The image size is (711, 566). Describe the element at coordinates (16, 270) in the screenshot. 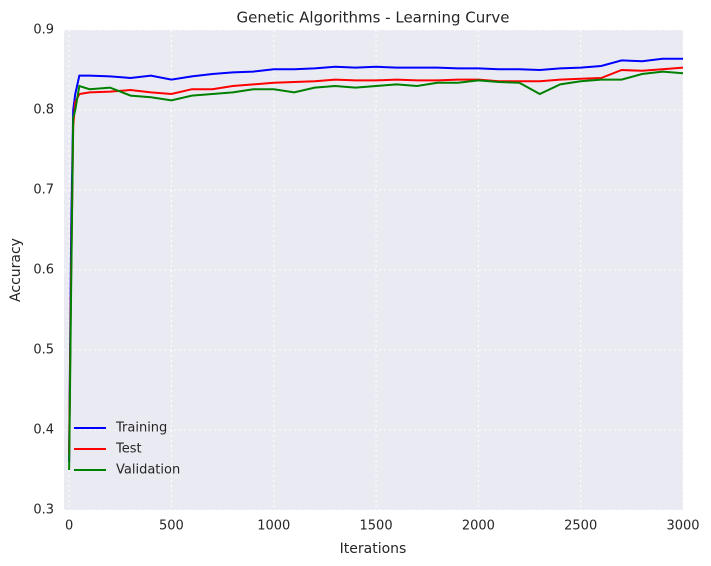

I see `y-axis-label: Accuracy` at that location.